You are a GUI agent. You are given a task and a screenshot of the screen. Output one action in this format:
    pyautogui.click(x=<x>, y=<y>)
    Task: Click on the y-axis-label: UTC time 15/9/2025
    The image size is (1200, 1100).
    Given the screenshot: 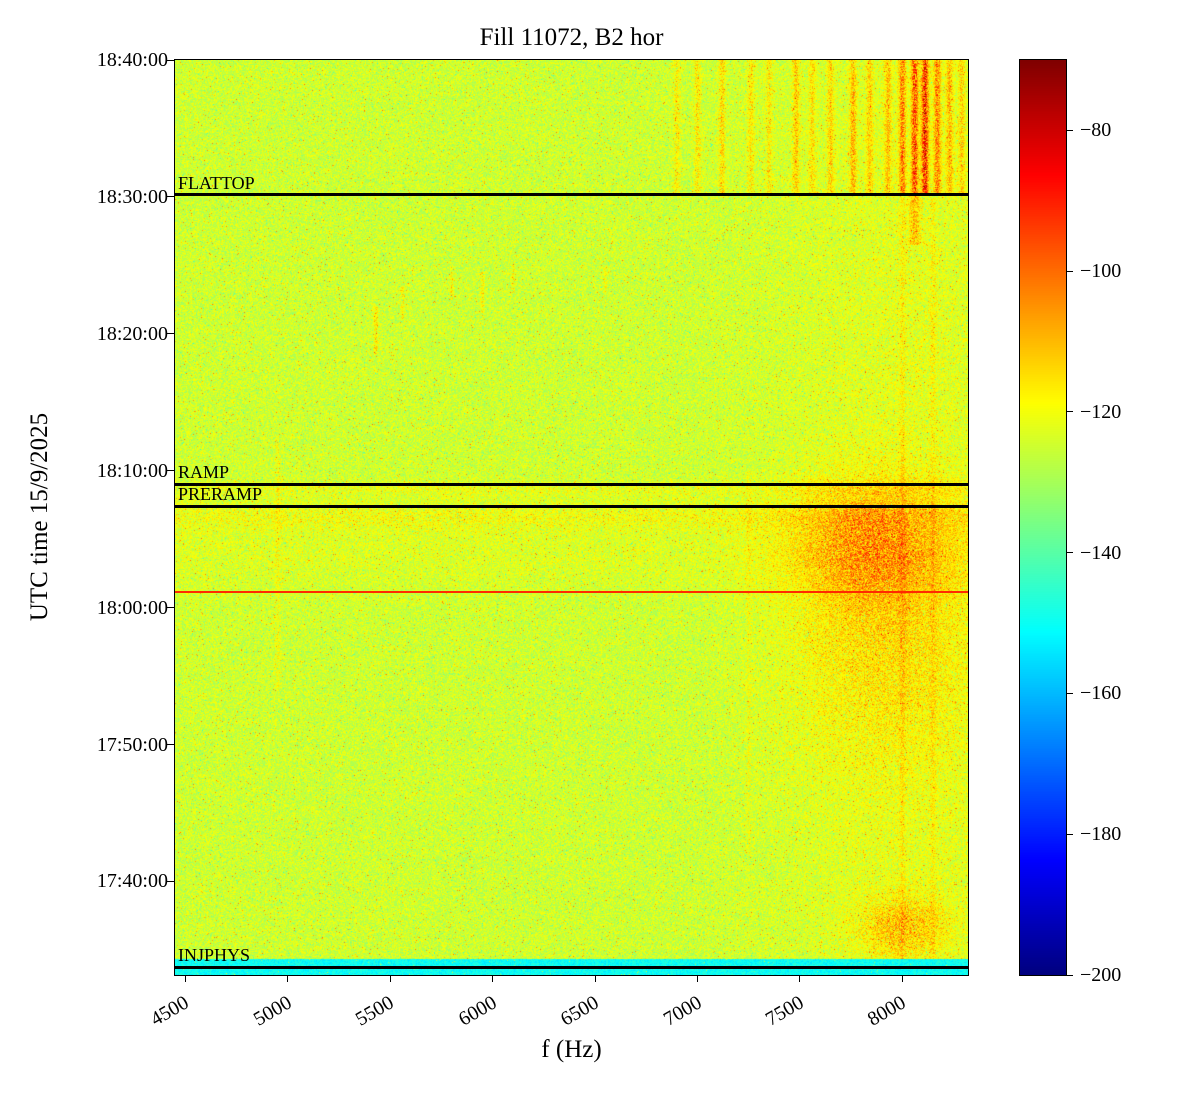 What is the action you would take?
    pyautogui.click(x=39, y=517)
    